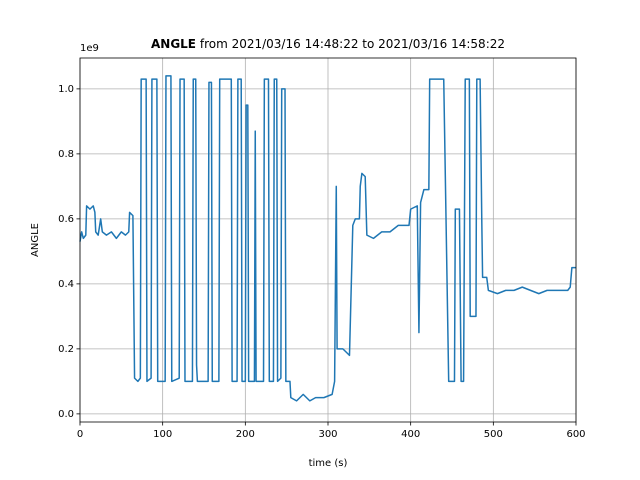 The height and width of the screenshot is (480, 640). Describe the element at coordinates (410, 434) in the screenshot. I see `x-tick-label: 400` at that location.